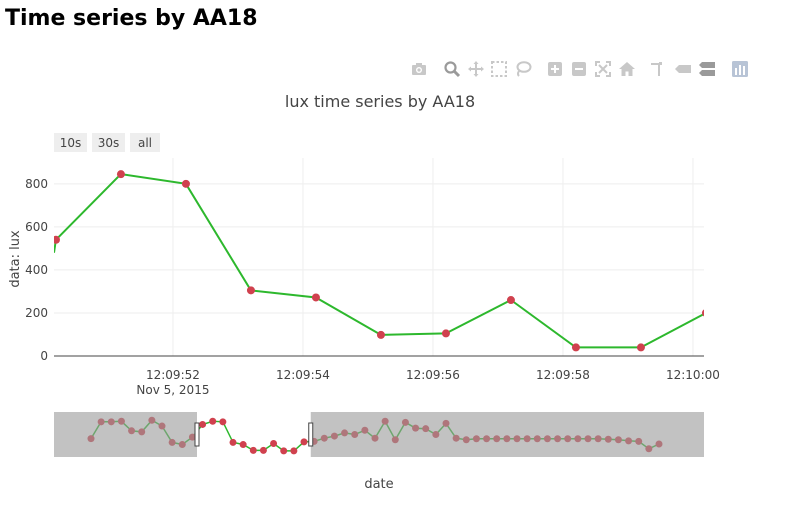 This screenshot has height=521, width=802. I want to click on y-tick-label: 0, so click(44, 356).